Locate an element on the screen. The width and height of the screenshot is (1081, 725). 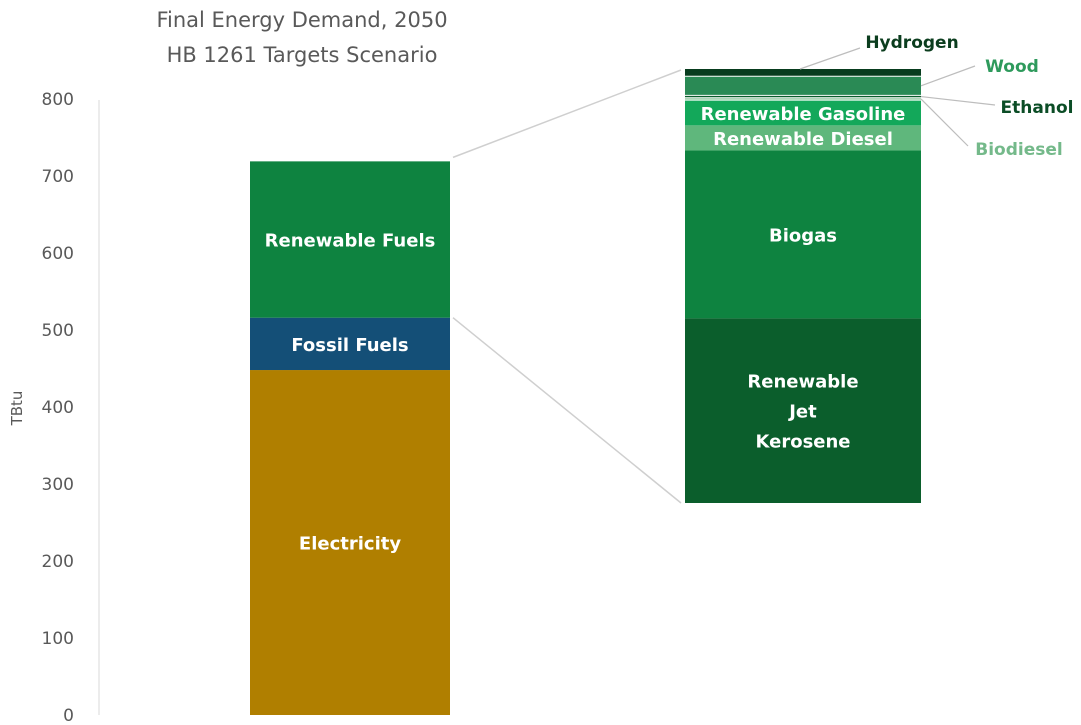
y-tick-label: 800 is located at coordinates (58, 100).